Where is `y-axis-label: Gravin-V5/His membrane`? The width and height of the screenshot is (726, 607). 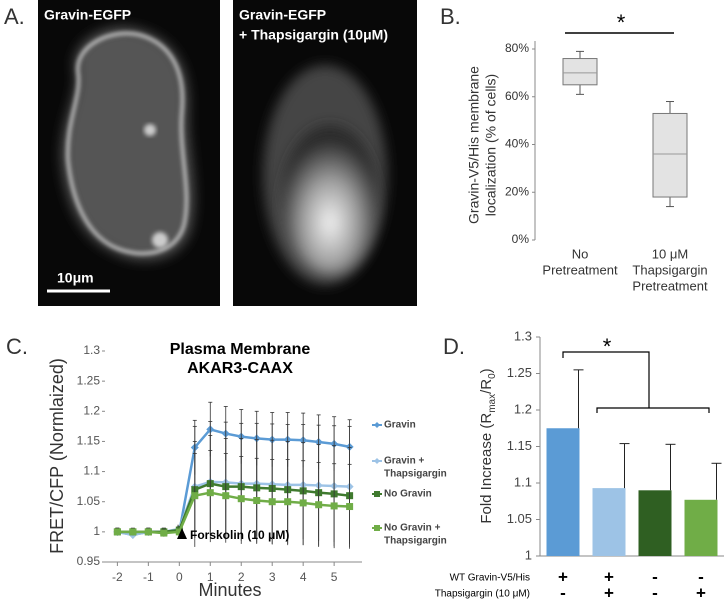 y-axis-label: Gravin-V5/His membrane is located at coordinates (474, 145).